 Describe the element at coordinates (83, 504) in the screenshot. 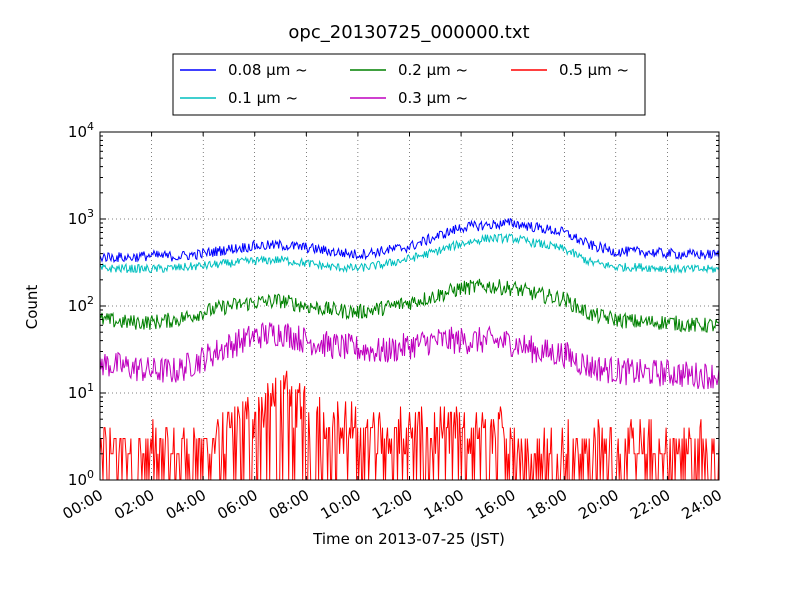

I see `x-tick-label: 00:00` at that location.